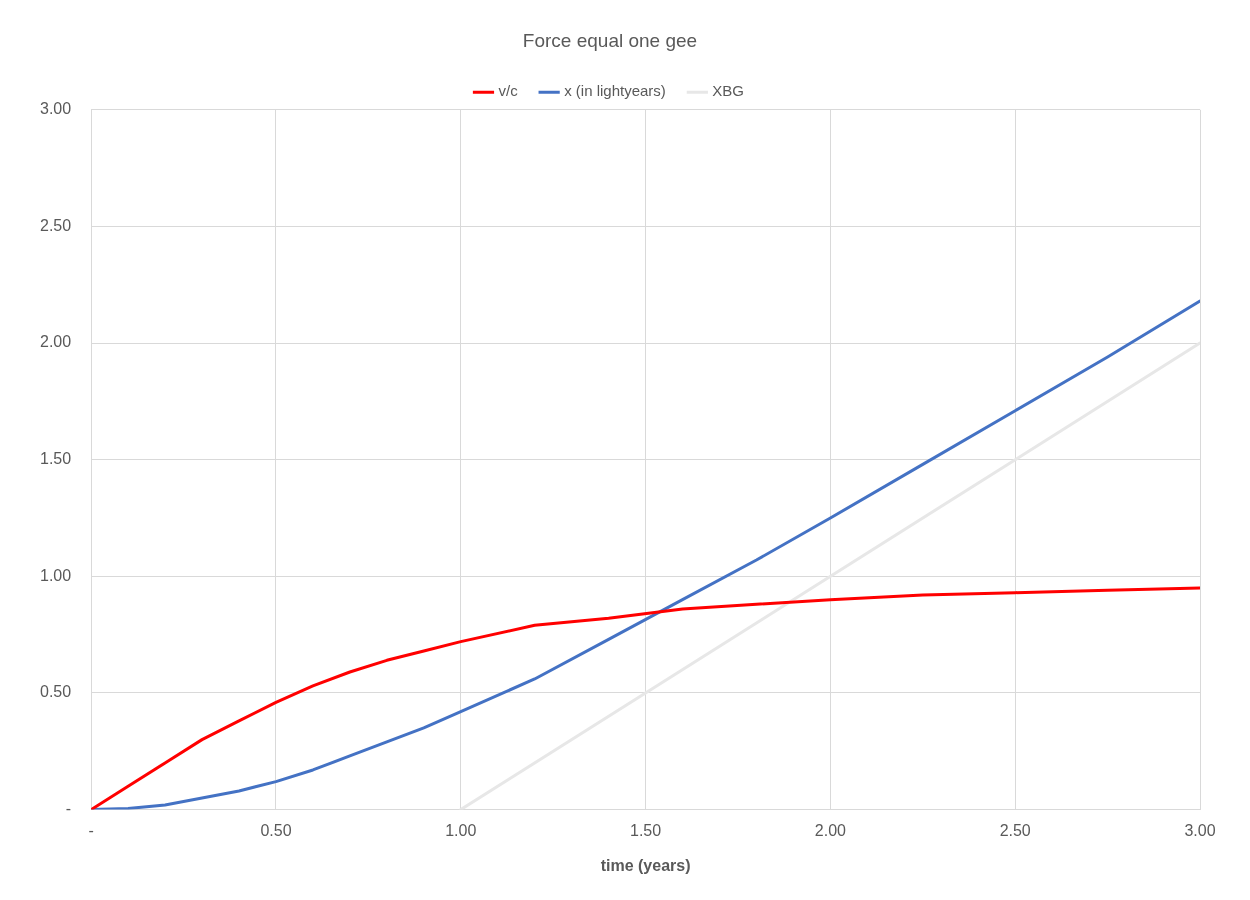  What do you see at coordinates (1015, 830) in the screenshot?
I see `x-tick-label: 2.50` at bounding box center [1015, 830].